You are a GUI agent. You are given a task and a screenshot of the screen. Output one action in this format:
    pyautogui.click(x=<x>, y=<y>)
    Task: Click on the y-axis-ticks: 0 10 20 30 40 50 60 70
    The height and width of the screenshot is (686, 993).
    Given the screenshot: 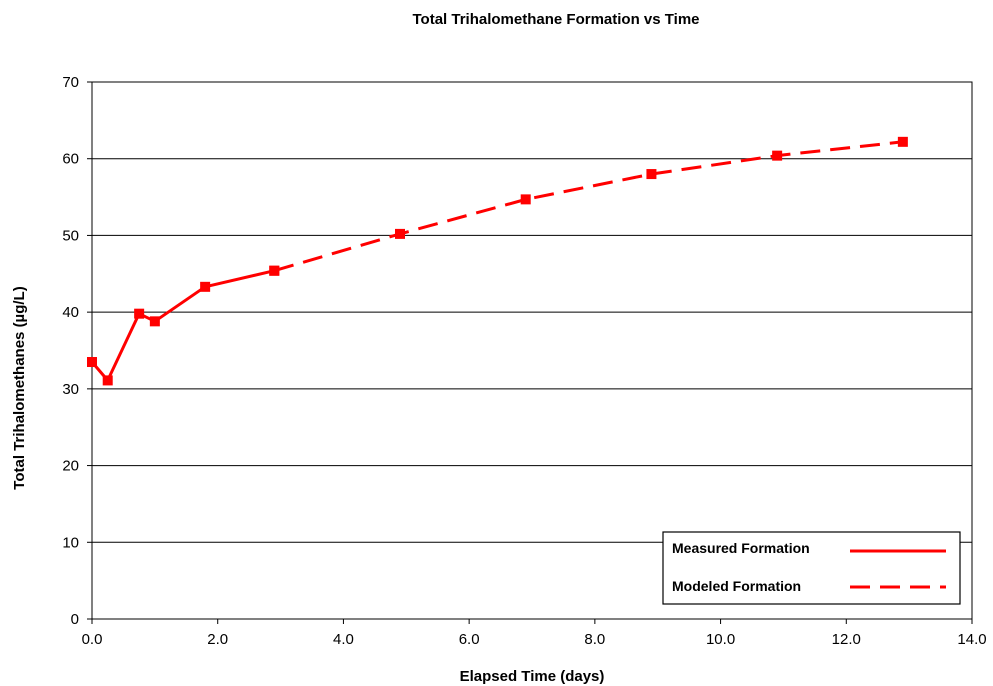 What is the action you would take?
    pyautogui.click(x=77, y=351)
    